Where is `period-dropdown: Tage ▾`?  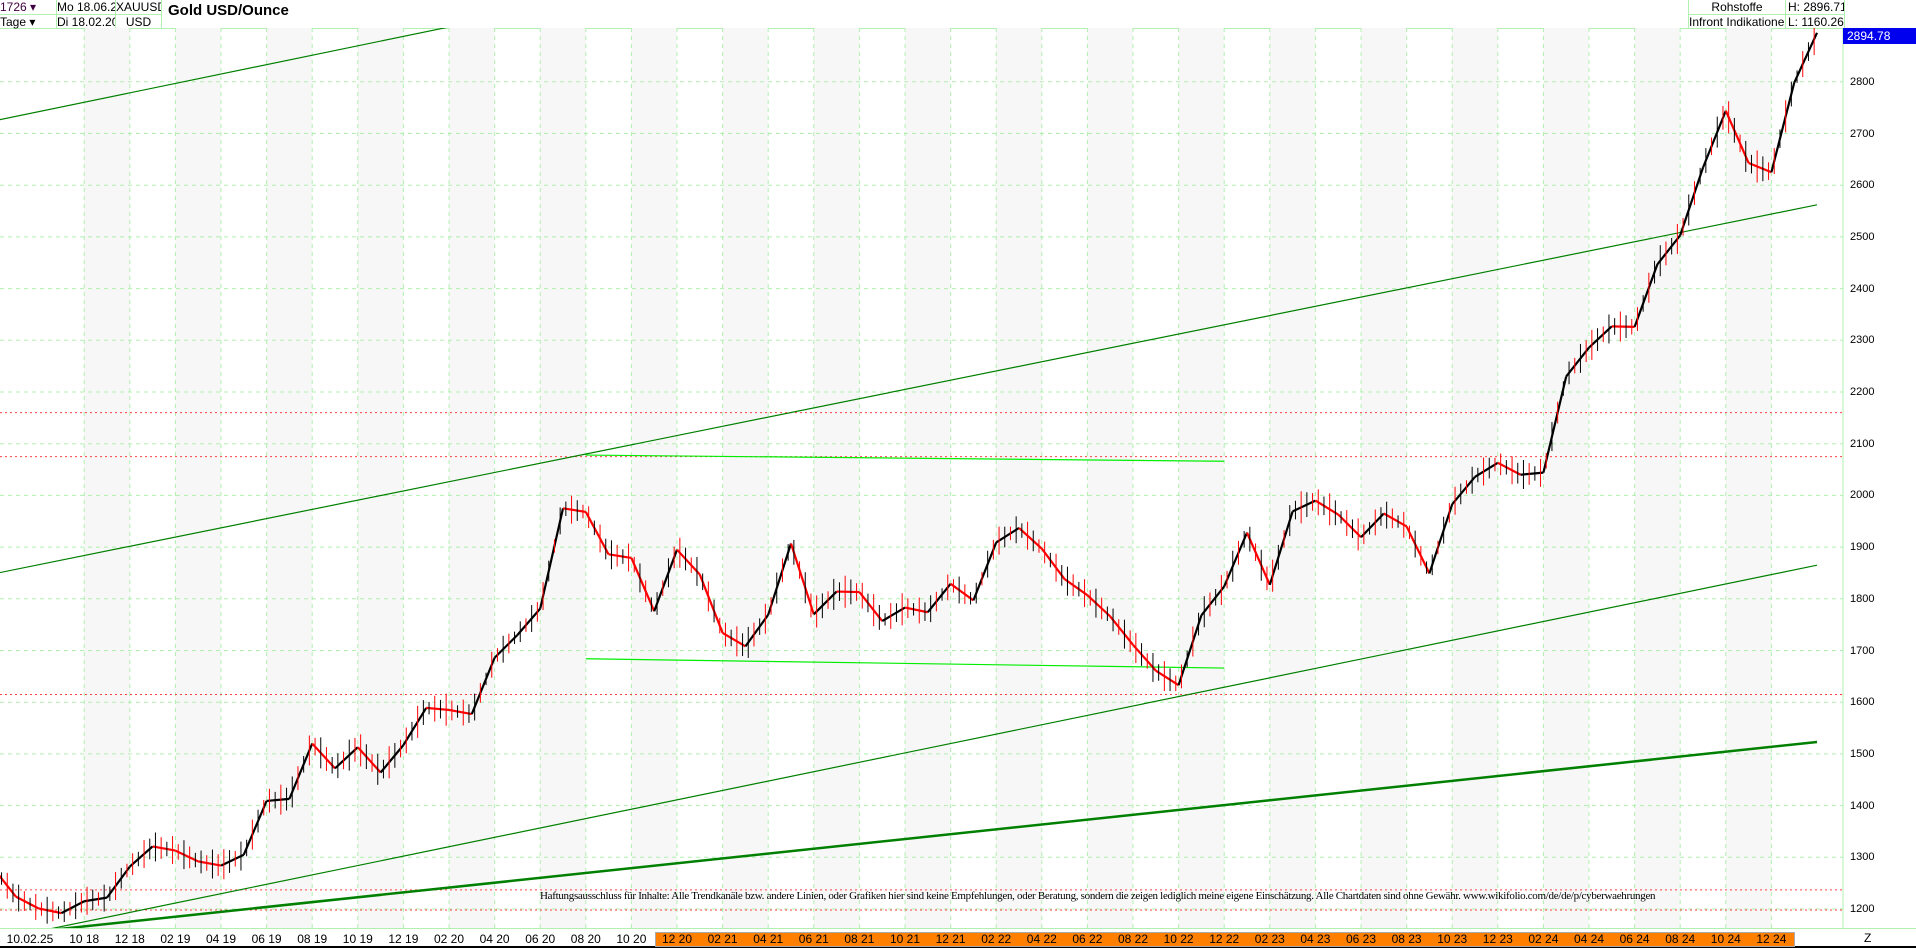
period-dropdown: Tage ▾ is located at coordinates (28, 21).